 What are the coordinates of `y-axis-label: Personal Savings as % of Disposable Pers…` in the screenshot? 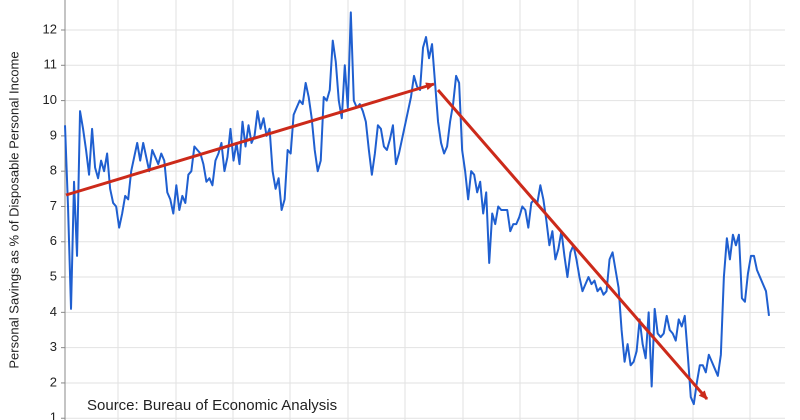 It's located at (13, 209).